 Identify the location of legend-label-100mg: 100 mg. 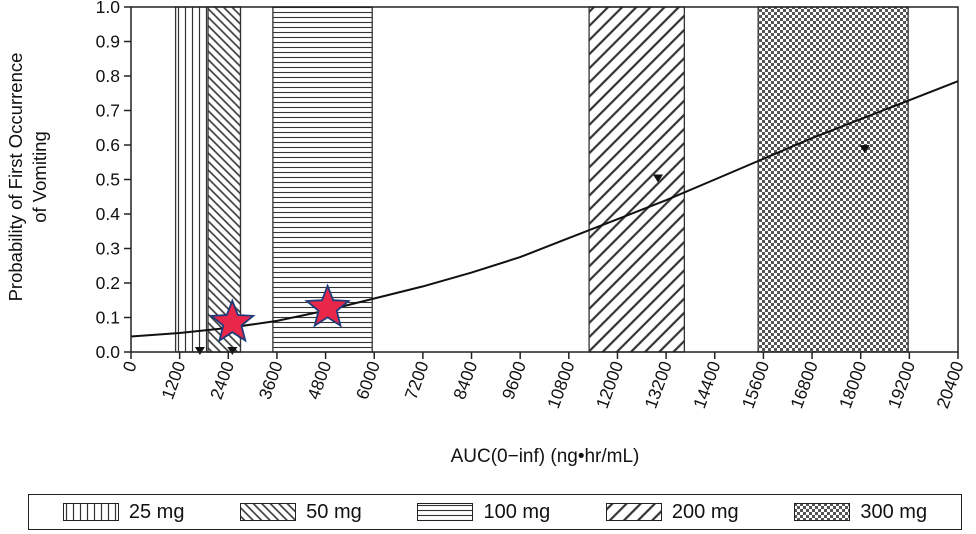
(517, 511).